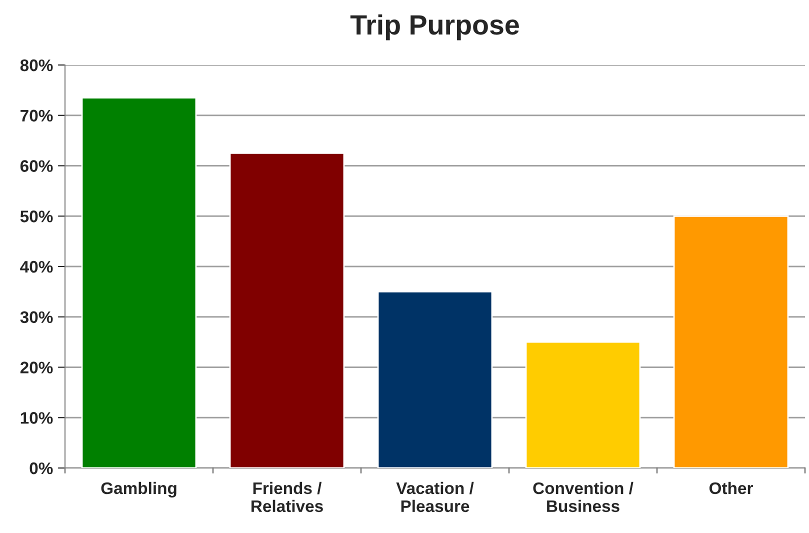 The height and width of the screenshot is (533, 809). I want to click on y-tick-label: 10%, so click(36, 418).